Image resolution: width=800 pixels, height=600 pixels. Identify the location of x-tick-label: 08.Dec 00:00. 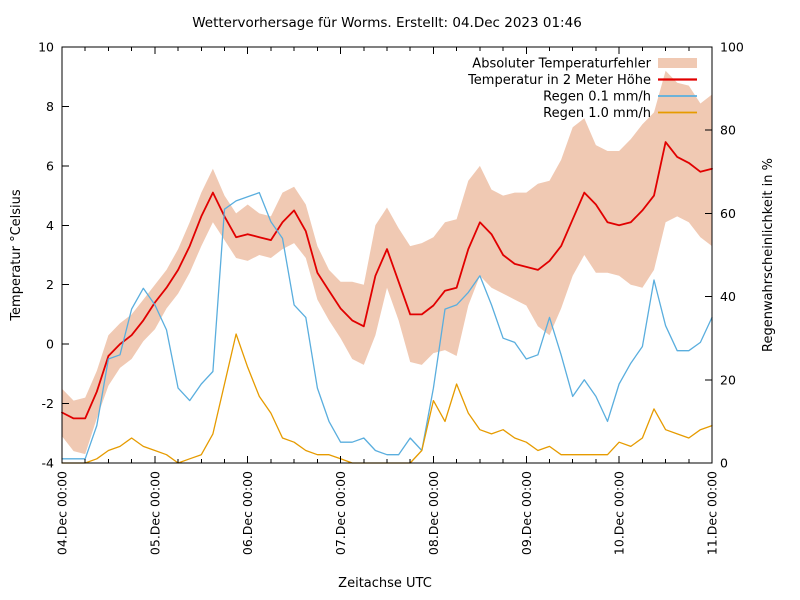
(433, 513).